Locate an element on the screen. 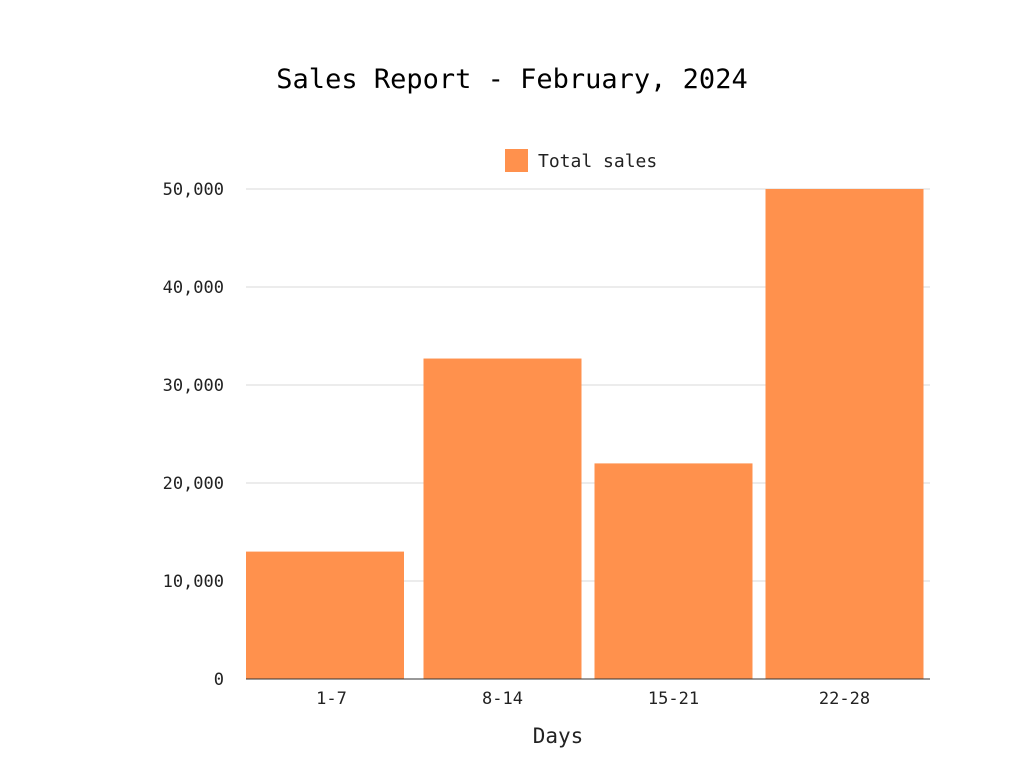 The height and width of the screenshot is (768, 1024). y-tick-label: 10,000 is located at coordinates (193, 582).